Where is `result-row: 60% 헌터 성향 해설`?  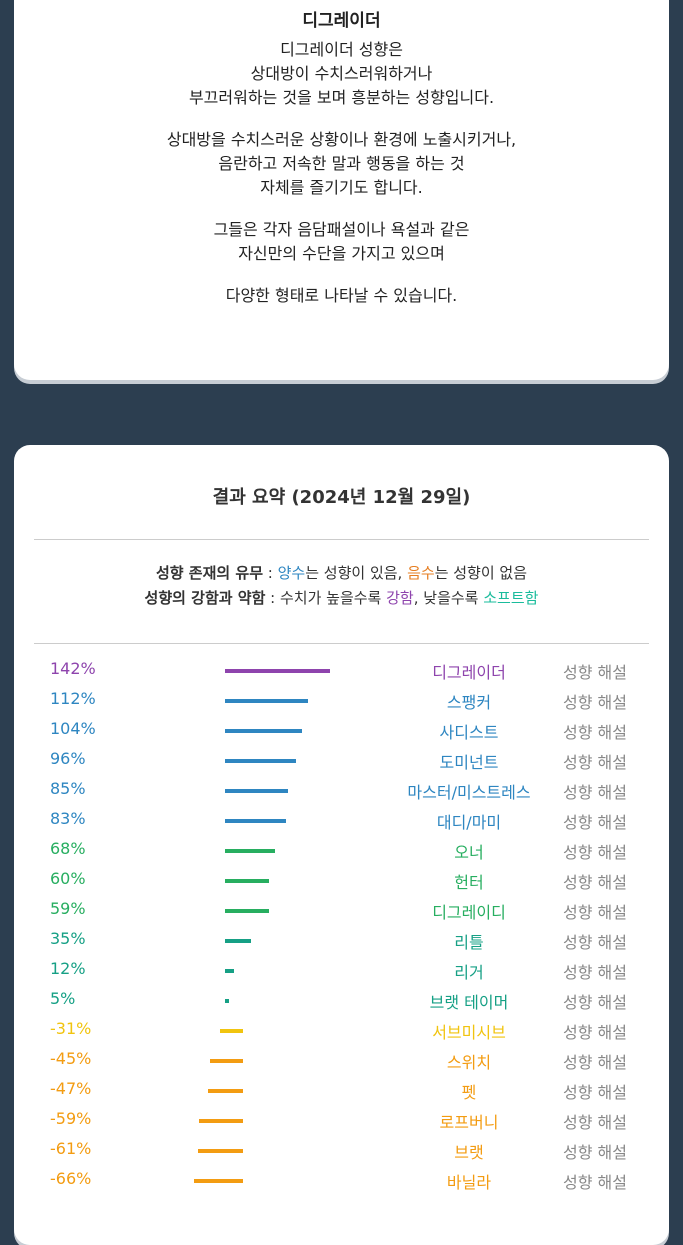 result-row: 60% 헌터 성향 해설 is located at coordinates (341, 880).